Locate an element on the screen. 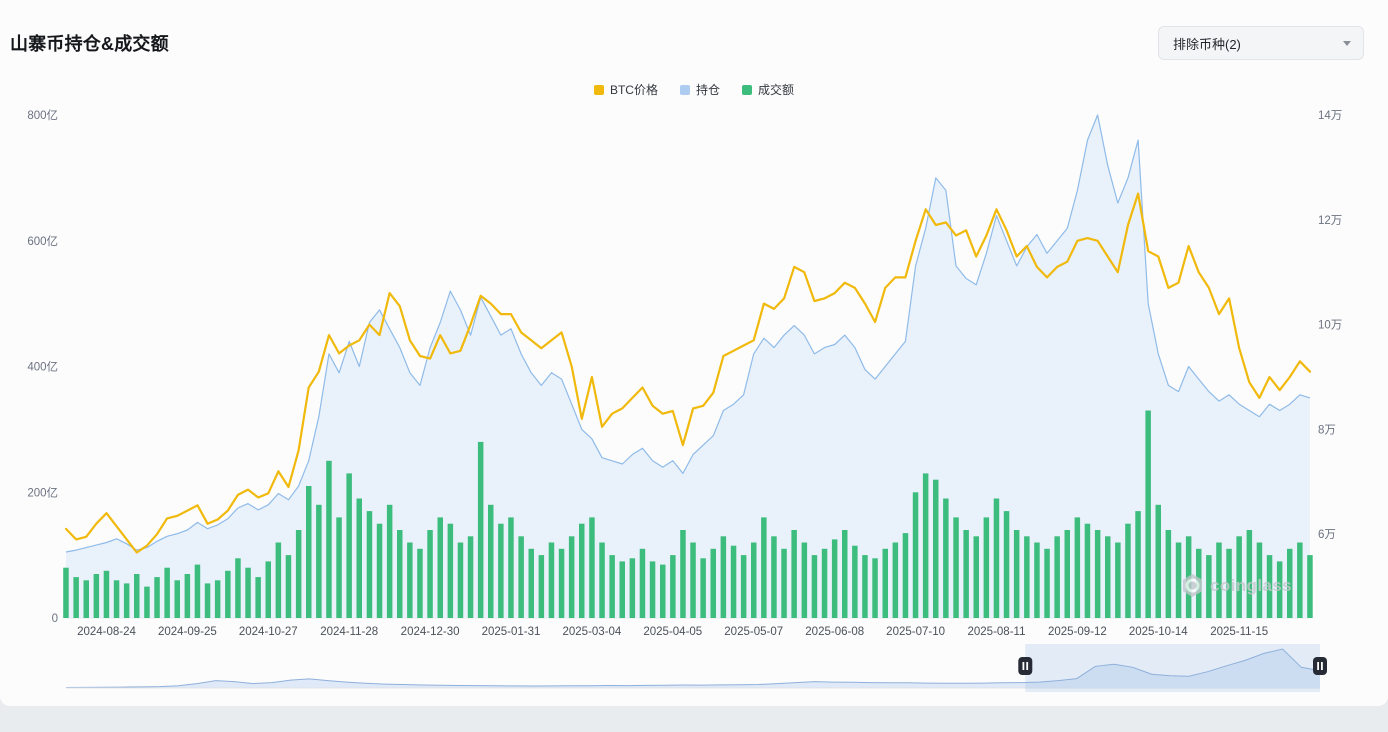 This screenshot has width=1388, height=732. navigator-line is located at coordinates (693, 668).